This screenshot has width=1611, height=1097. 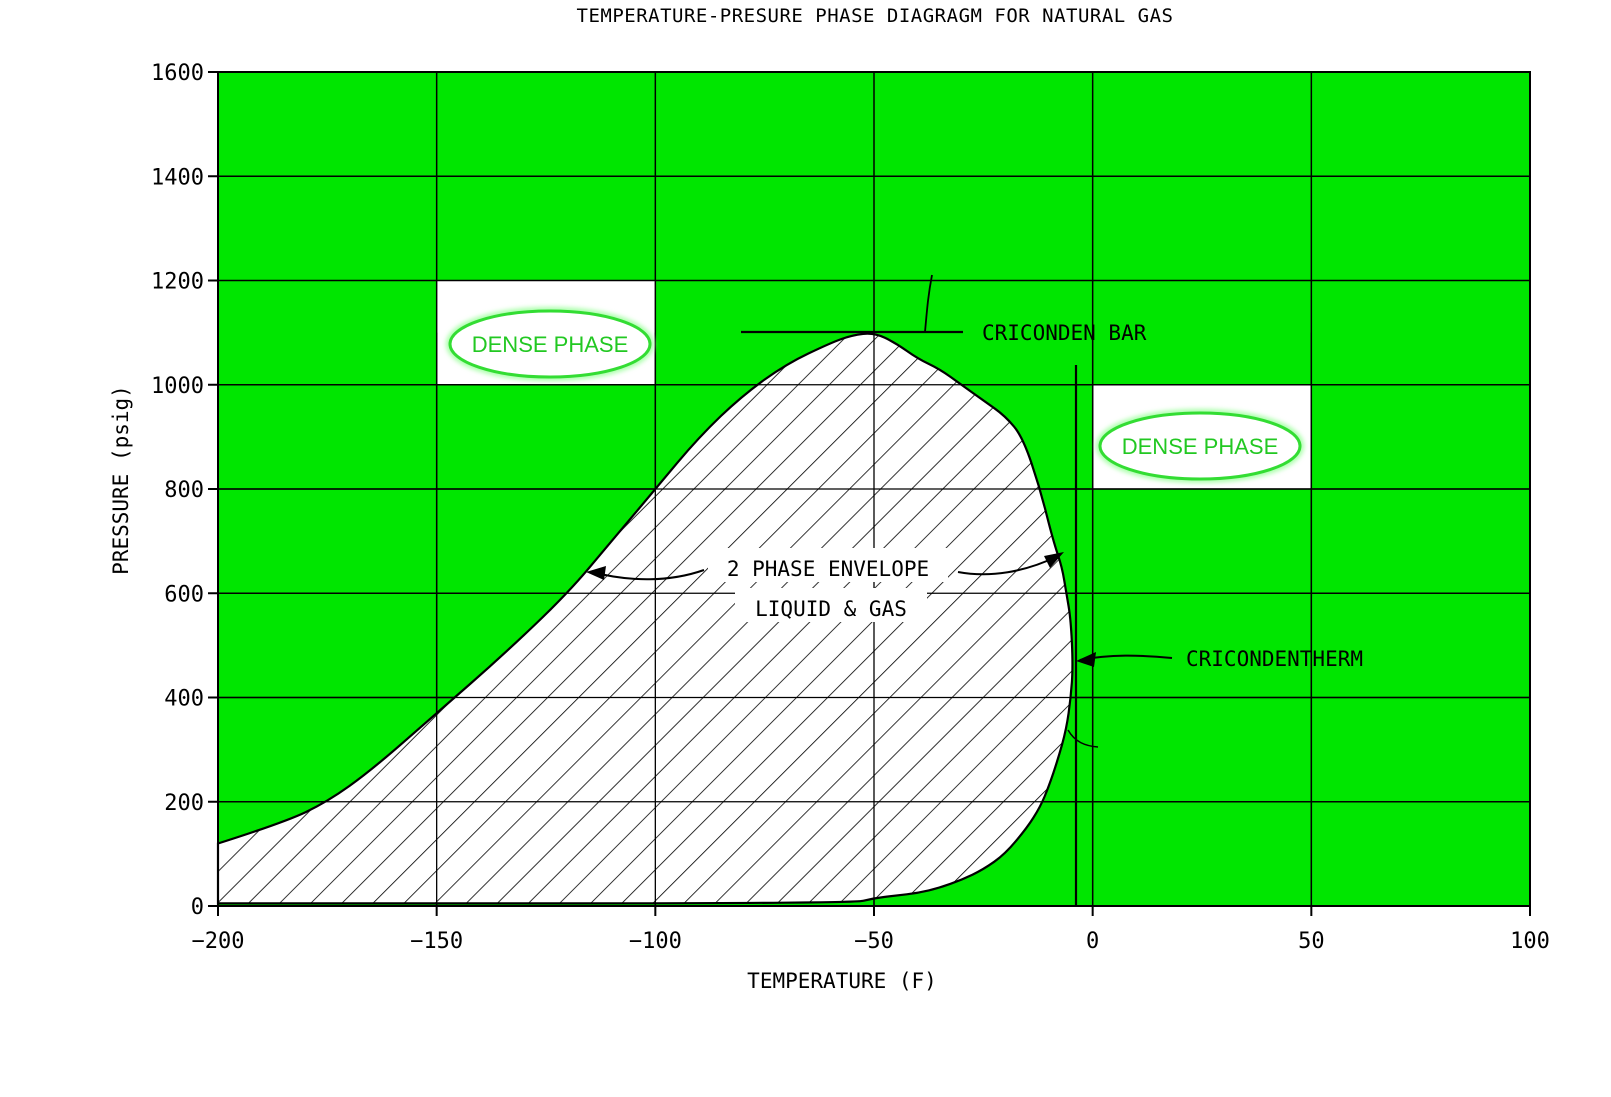 I want to click on y-tick-label: 0, so click(x=197, y=907).